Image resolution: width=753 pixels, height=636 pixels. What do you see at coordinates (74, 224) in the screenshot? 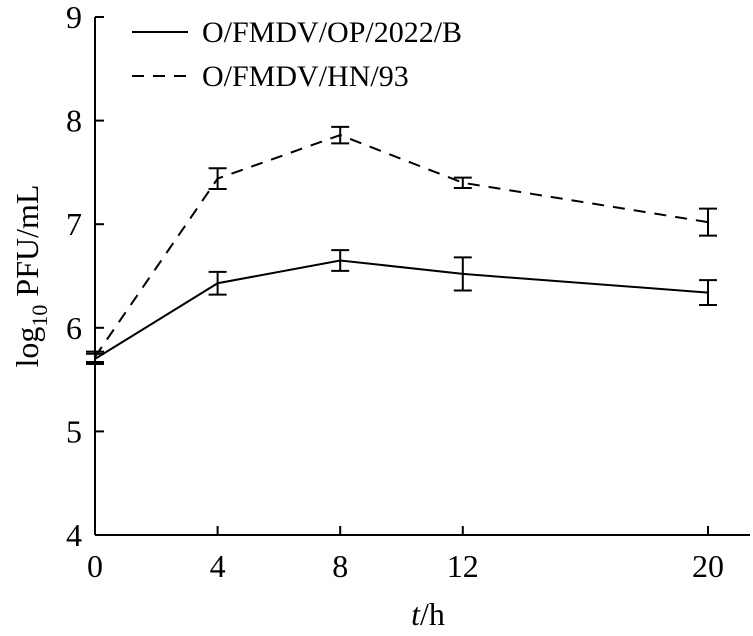
I see `y-tick-label: 7` at bounding box center [74, 224].